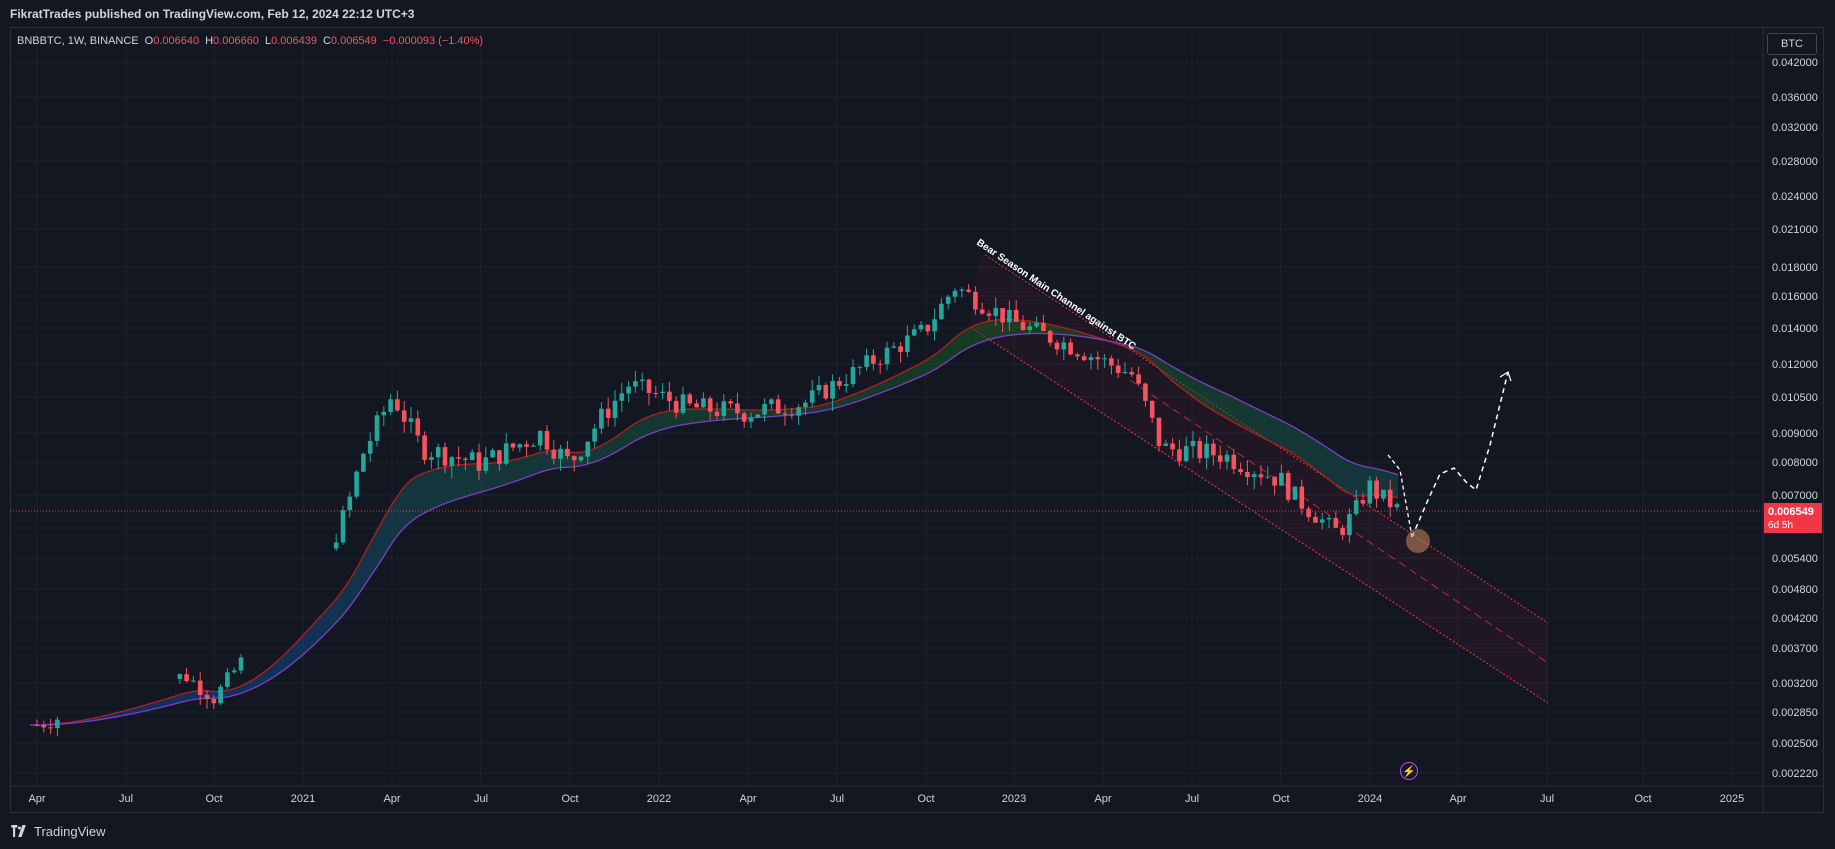  I want to click on high-value: 0.006660, so click(236, 41).